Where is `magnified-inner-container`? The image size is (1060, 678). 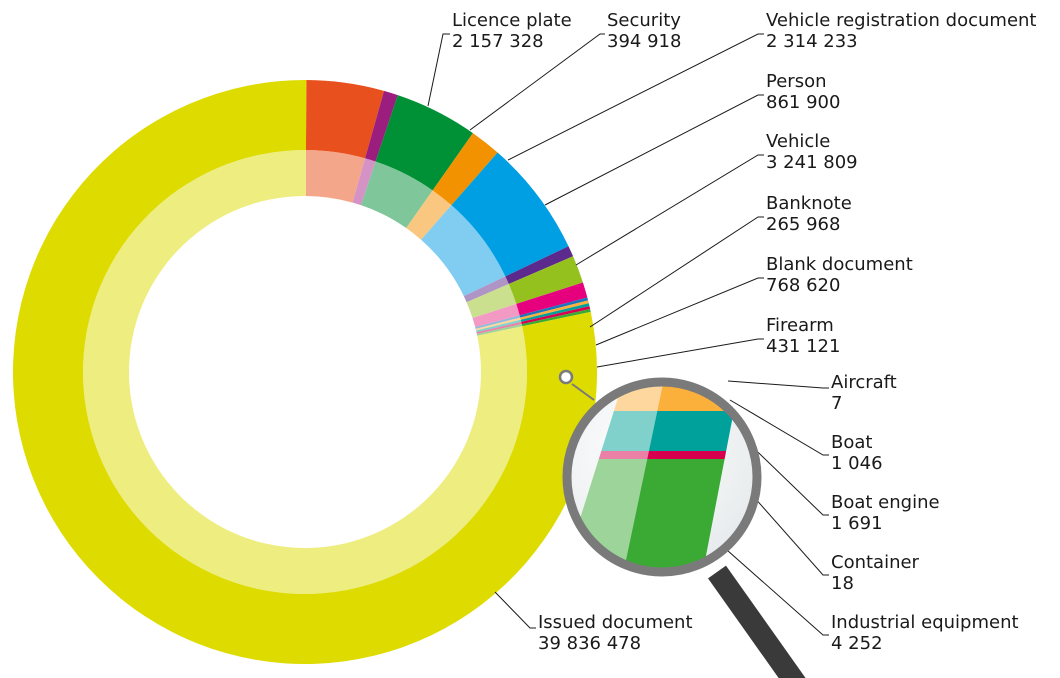
magnified-inner-container is located at coordinates (623, 455).